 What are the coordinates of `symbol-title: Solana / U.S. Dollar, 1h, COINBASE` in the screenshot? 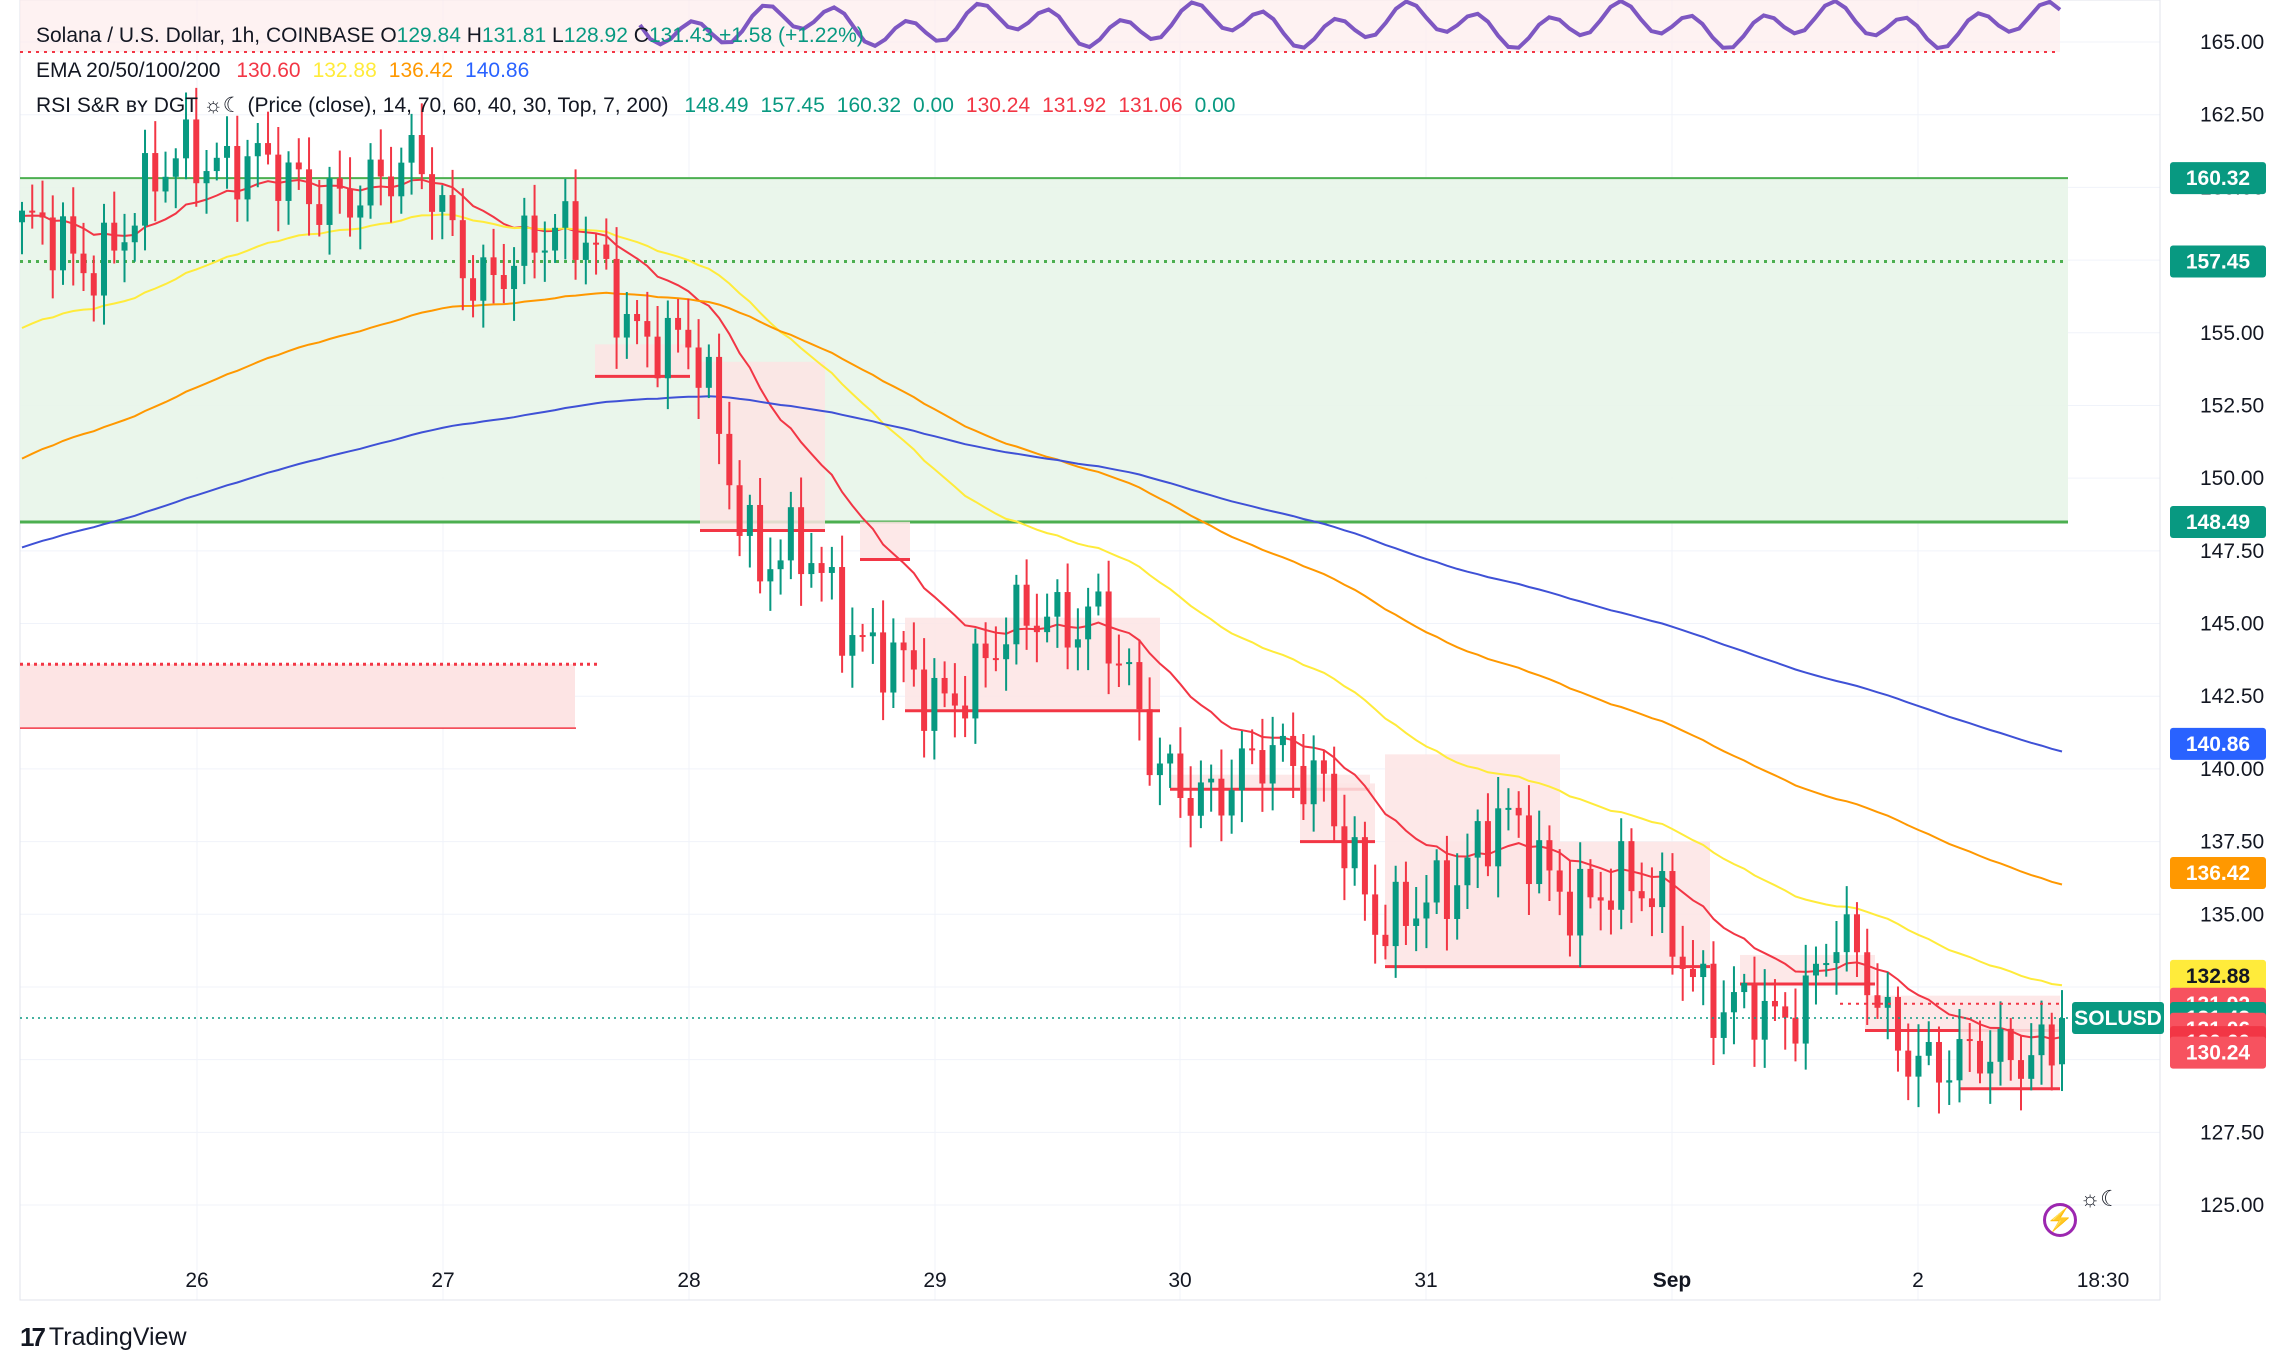 It's located at (205, 35).